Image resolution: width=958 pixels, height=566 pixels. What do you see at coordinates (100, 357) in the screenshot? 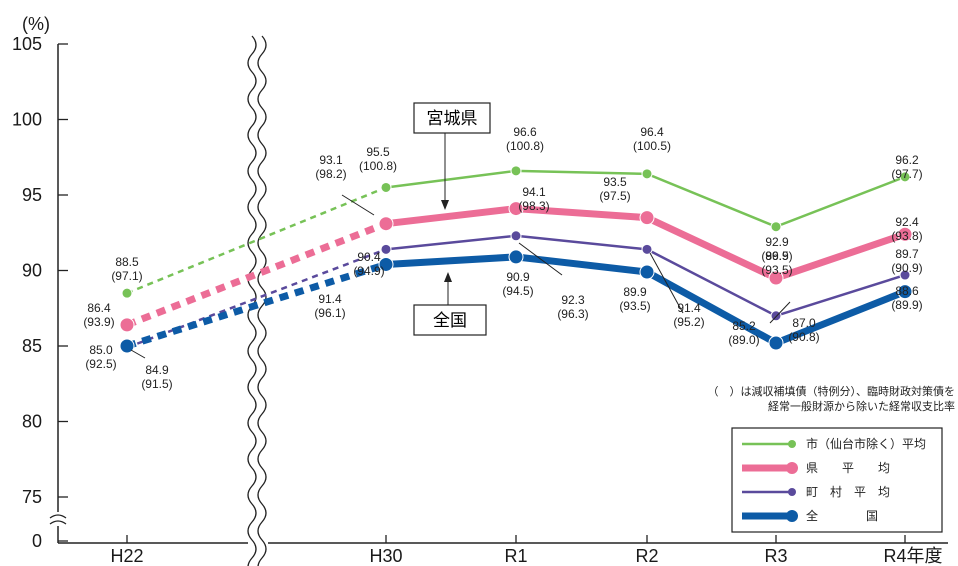
I see `data-label-zenkoku: 85.0 (92.5)` at bounding box center [100, 357].